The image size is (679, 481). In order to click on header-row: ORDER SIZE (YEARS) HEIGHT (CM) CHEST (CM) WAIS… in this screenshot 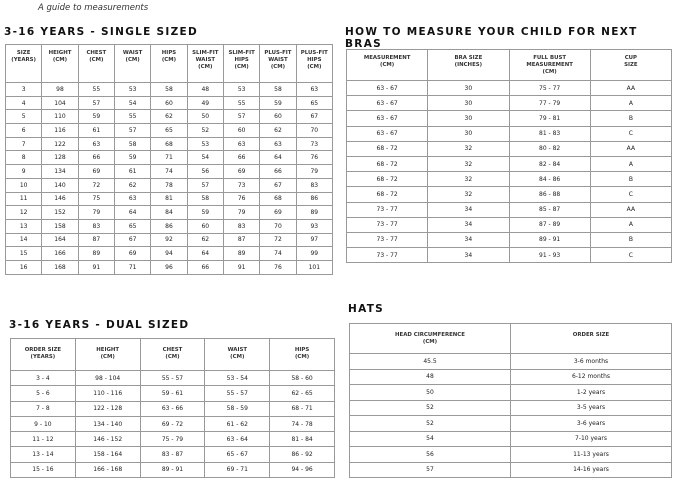, I will do `click(172, 354)`.